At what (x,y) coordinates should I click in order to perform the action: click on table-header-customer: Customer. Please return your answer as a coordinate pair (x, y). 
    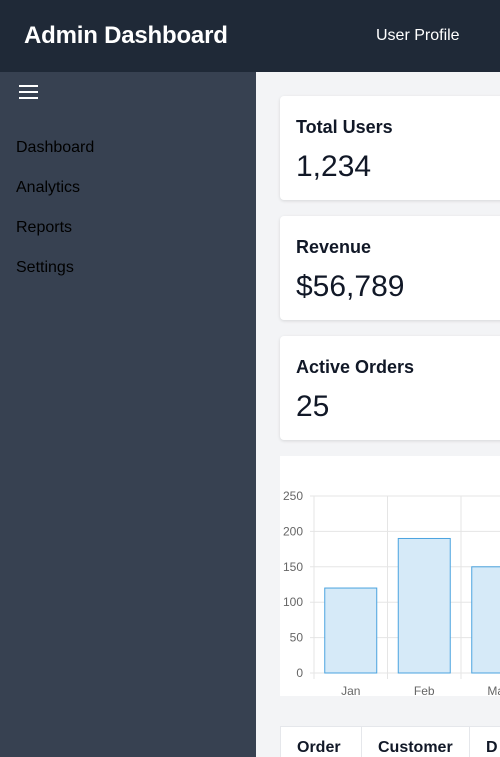
    Looking at the image, I should click on (416, 742).